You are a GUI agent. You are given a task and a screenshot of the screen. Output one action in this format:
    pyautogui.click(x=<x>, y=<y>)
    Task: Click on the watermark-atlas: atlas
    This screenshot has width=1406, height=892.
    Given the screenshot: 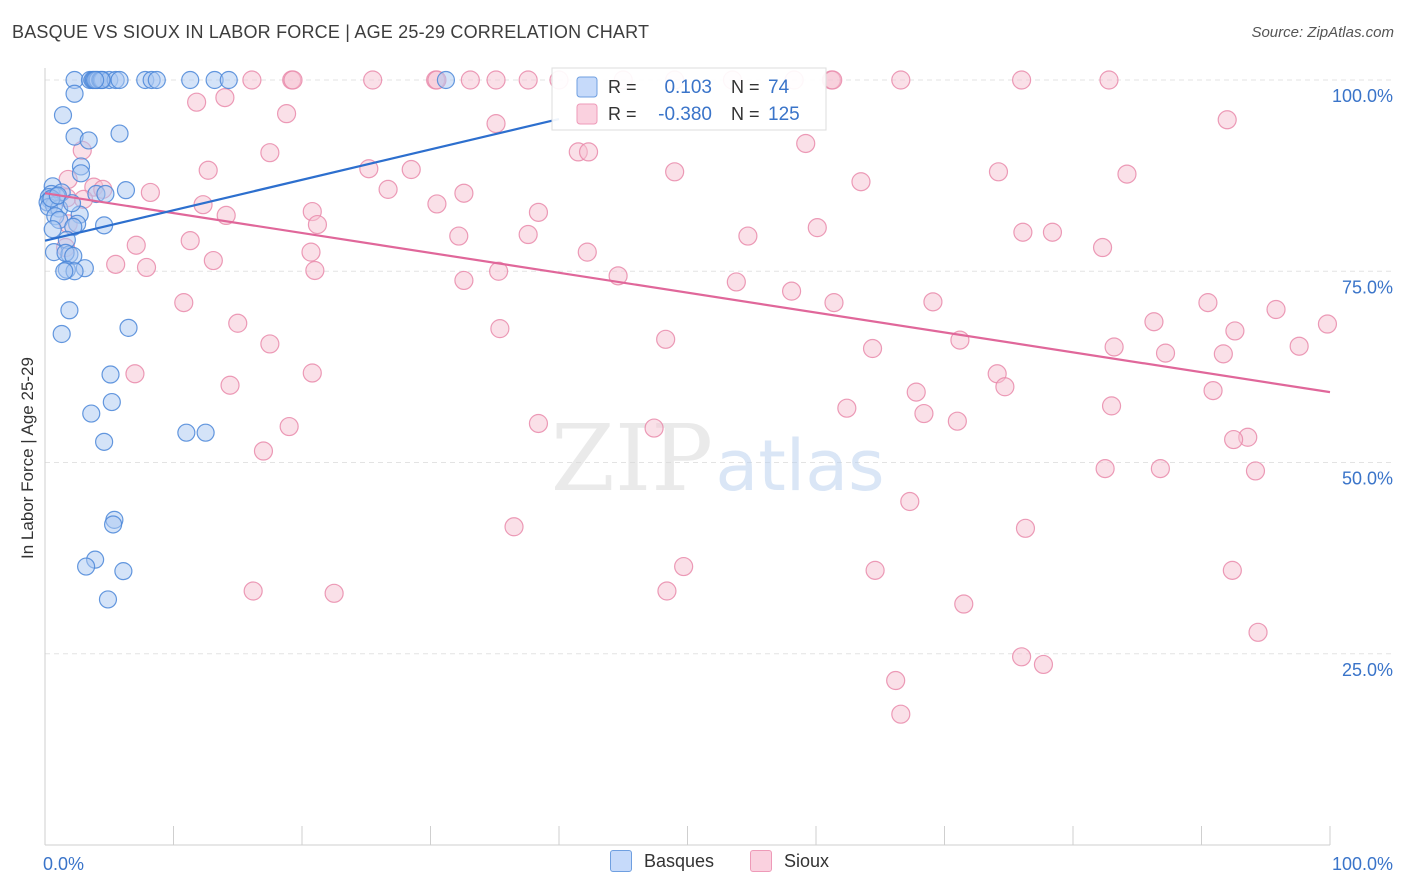 What is the action you would take?
    pyautogui.click(x=799, y=466)
    